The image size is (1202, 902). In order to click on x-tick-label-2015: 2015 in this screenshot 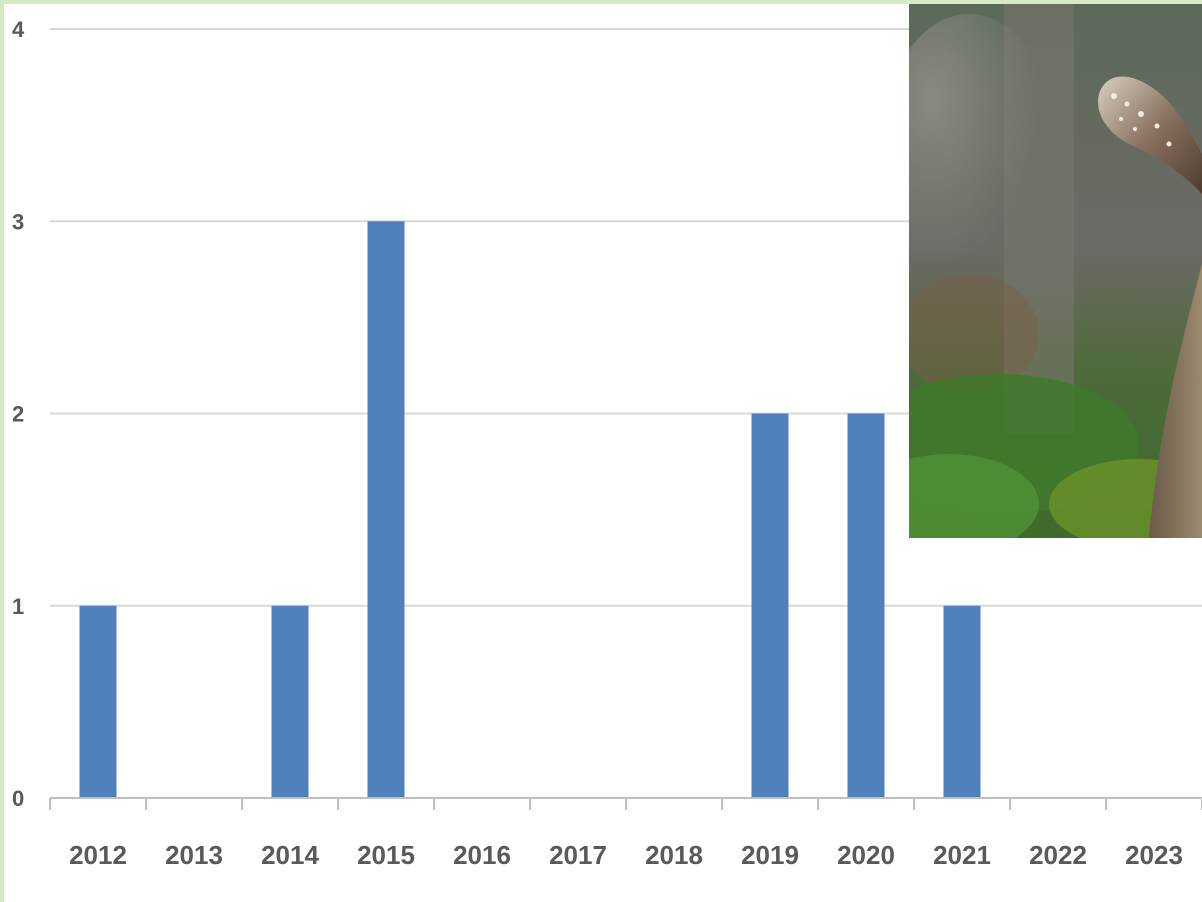, I will do `click(386, 855)`.